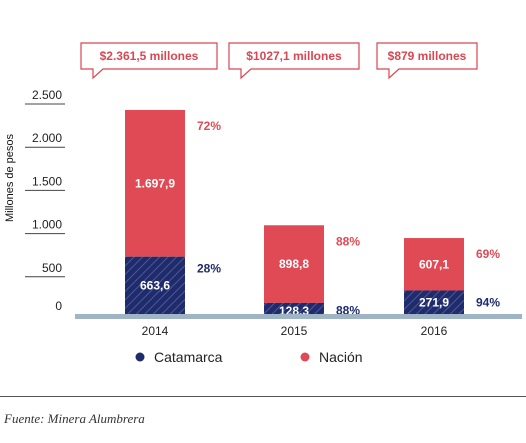  I want to click on legend: Catamarca Nación, so click(249, 357).